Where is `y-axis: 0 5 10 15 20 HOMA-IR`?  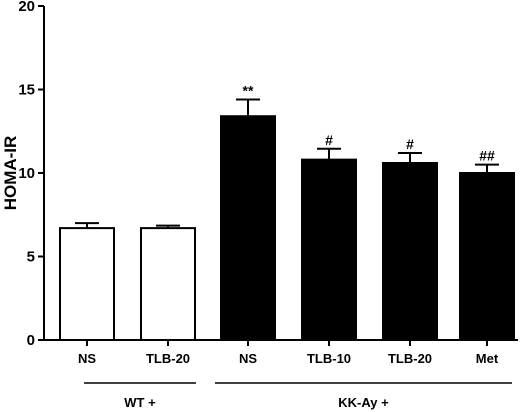
y-axis: 0 5 10 15 20 HOMA-IR is located at coordinates (23, 174).